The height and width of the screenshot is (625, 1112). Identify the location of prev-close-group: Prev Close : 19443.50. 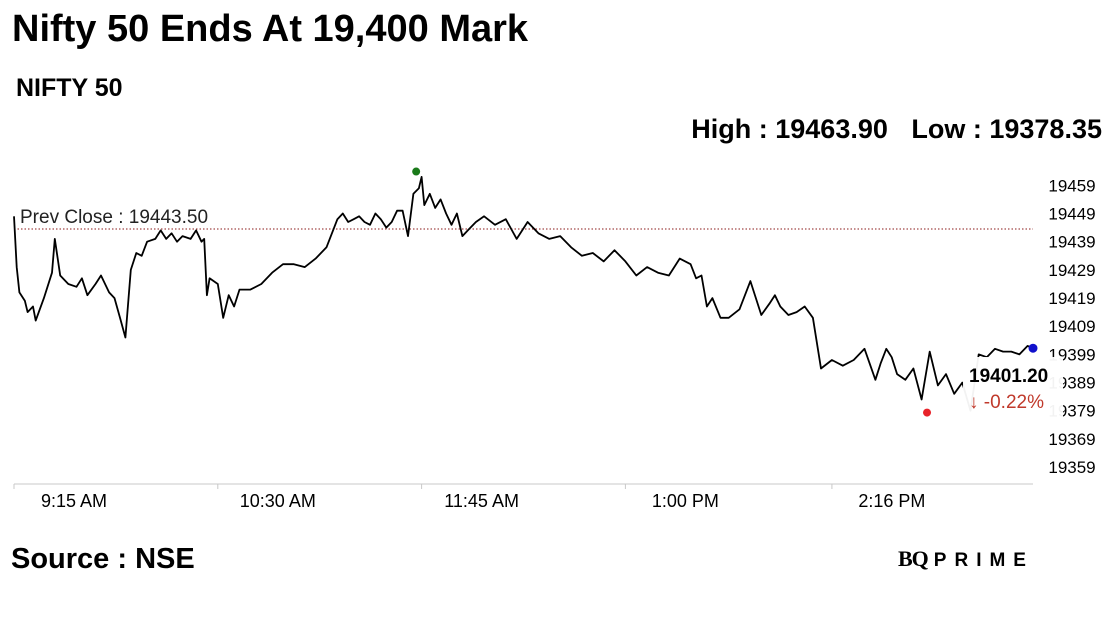
(523, 218).